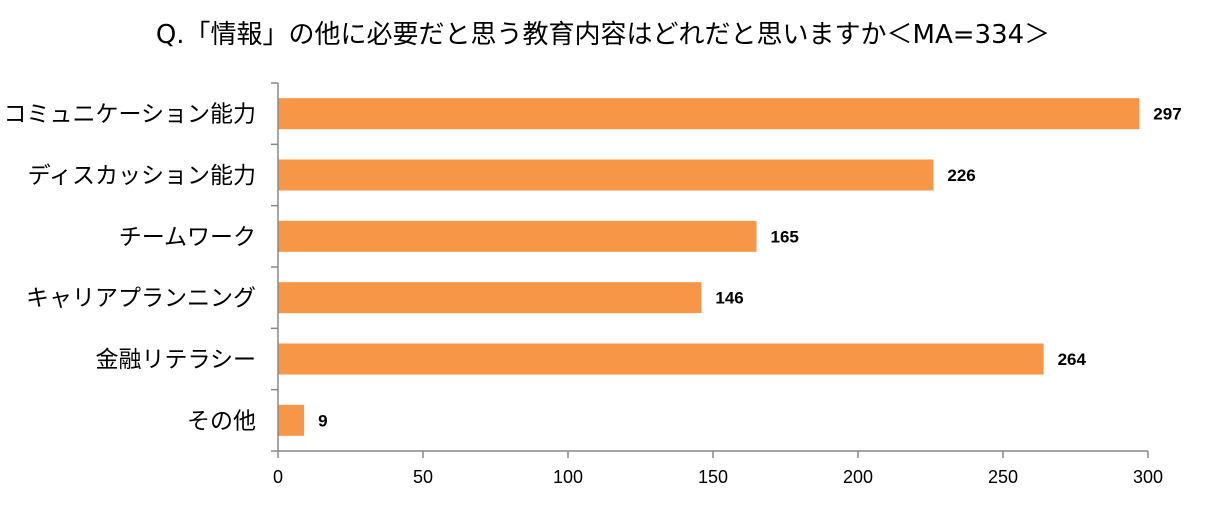 The height and width of the screenshot is (507, 1206). I want to click on chart-title: Q.「情報」の他に必要だと思う教育内容はどれだと思いますか＜MA=334＞, so click(603, 35).